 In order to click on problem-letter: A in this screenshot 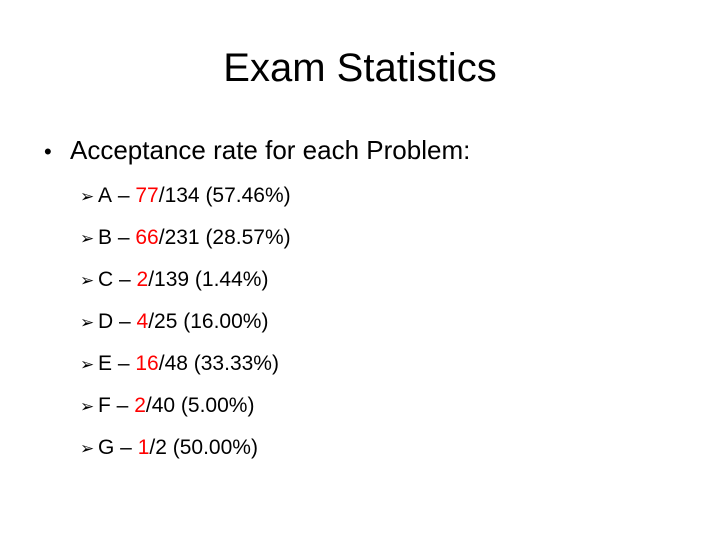, I will do `click(105, 195)`.